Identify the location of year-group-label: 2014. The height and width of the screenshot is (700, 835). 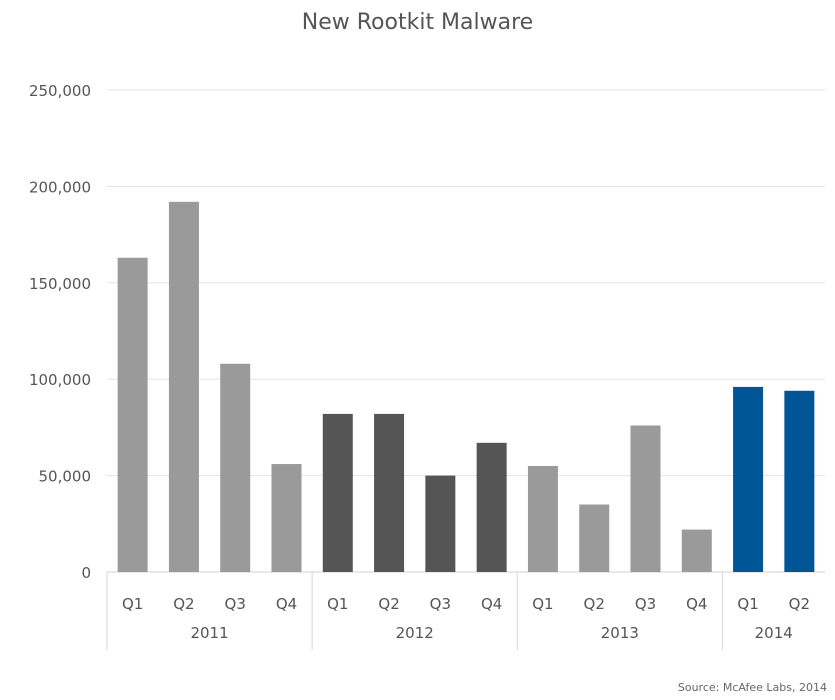
(774, 633).